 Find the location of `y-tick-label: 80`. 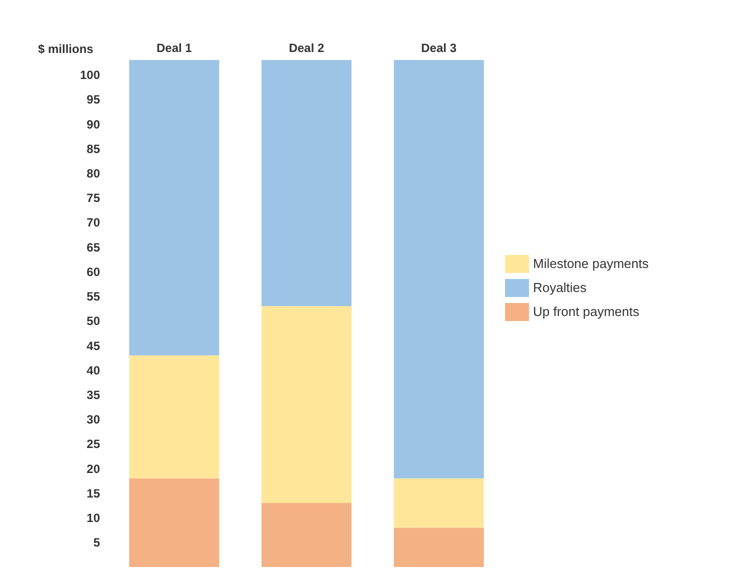

y-tick-label: 80 is located at coordinates (93, 173).